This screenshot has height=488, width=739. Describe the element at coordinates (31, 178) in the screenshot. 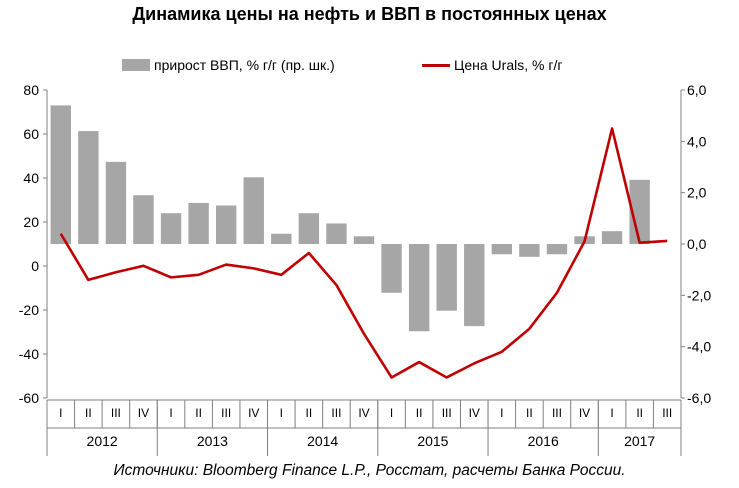

I see `left-tick-label: 40` at that location.